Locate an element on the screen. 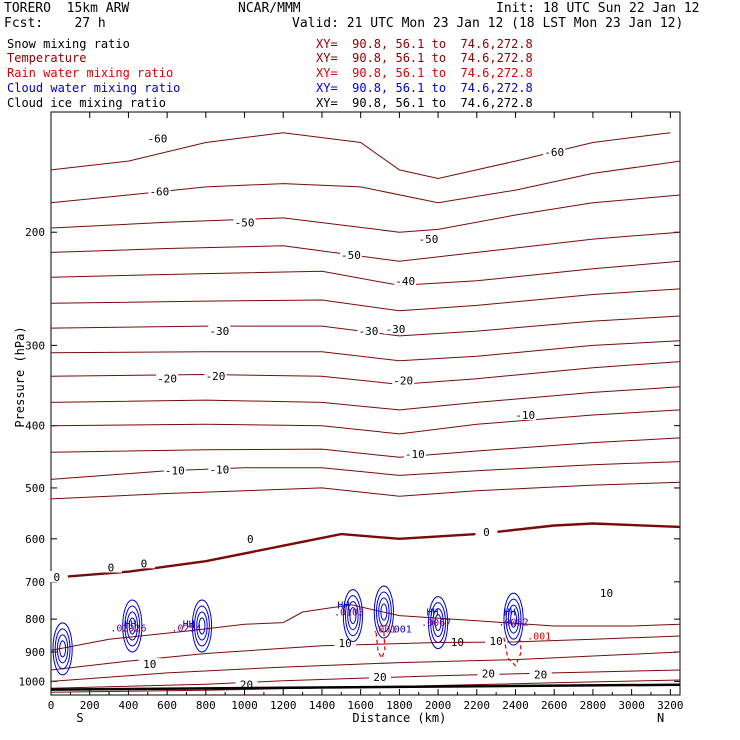  isotherm-label: -50 is located at coordinates (245, 222).